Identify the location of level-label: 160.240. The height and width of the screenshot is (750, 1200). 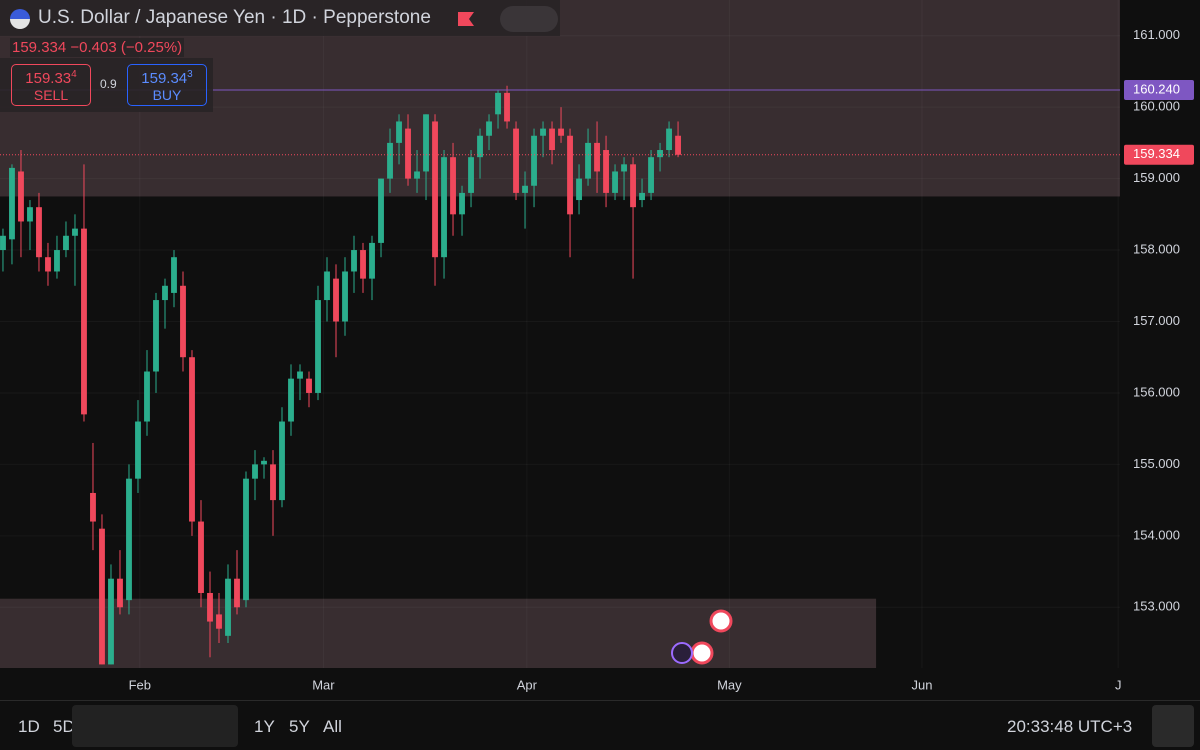
(1156, 88).